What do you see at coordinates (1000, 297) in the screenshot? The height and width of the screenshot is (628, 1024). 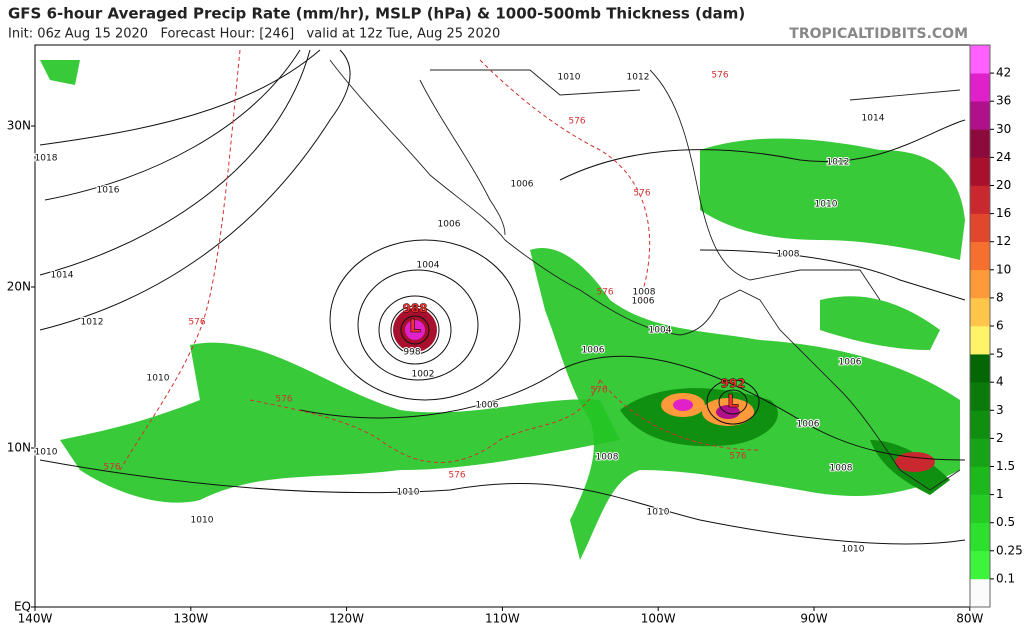 I see `colorbar-label: 8` at bounding box center [1000, 297].